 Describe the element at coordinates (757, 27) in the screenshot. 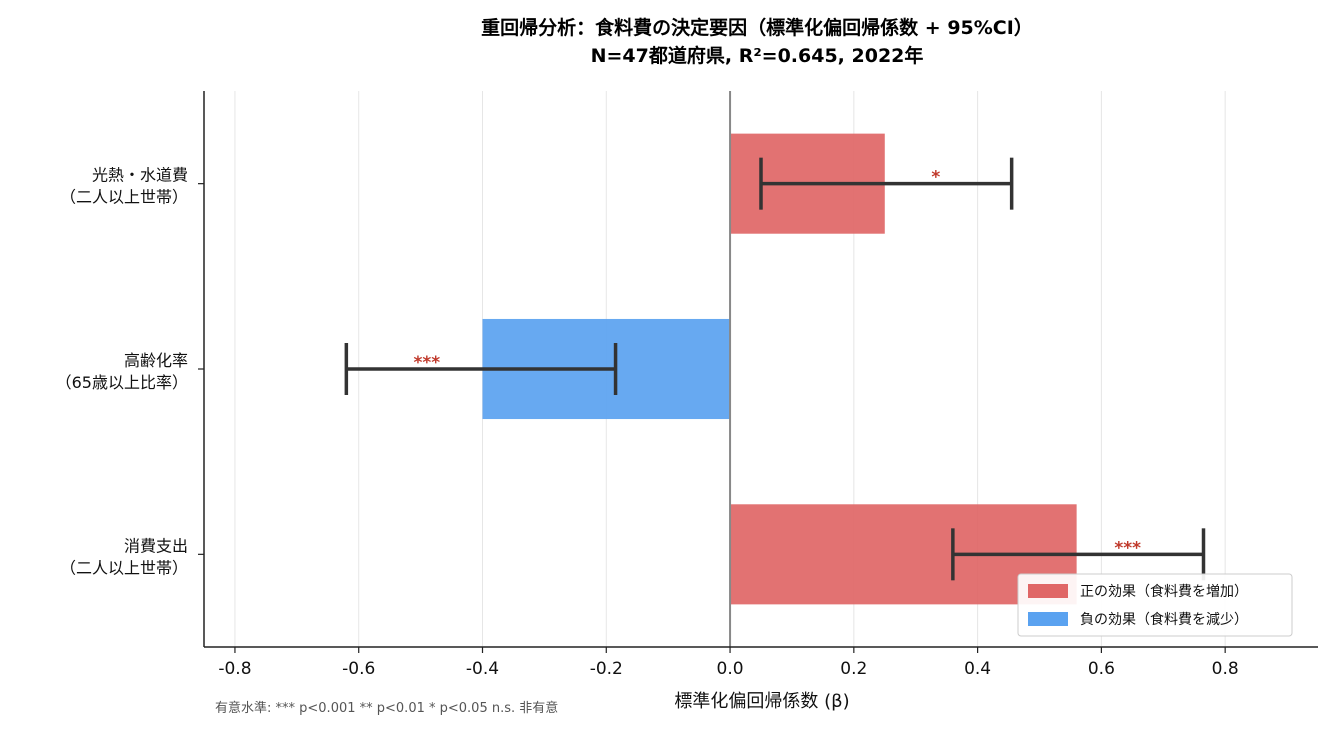

I see `chart-title-line1: 重回帰分析：食料費の決定要因（標準化偏回帰係数 + 95%CI）` at that location.